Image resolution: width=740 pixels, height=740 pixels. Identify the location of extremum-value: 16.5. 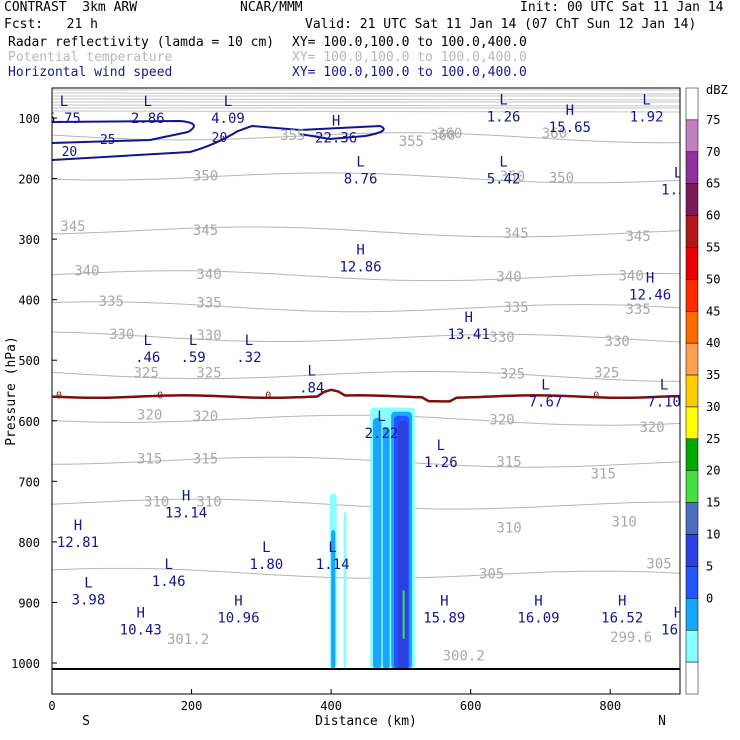
(678, 631).